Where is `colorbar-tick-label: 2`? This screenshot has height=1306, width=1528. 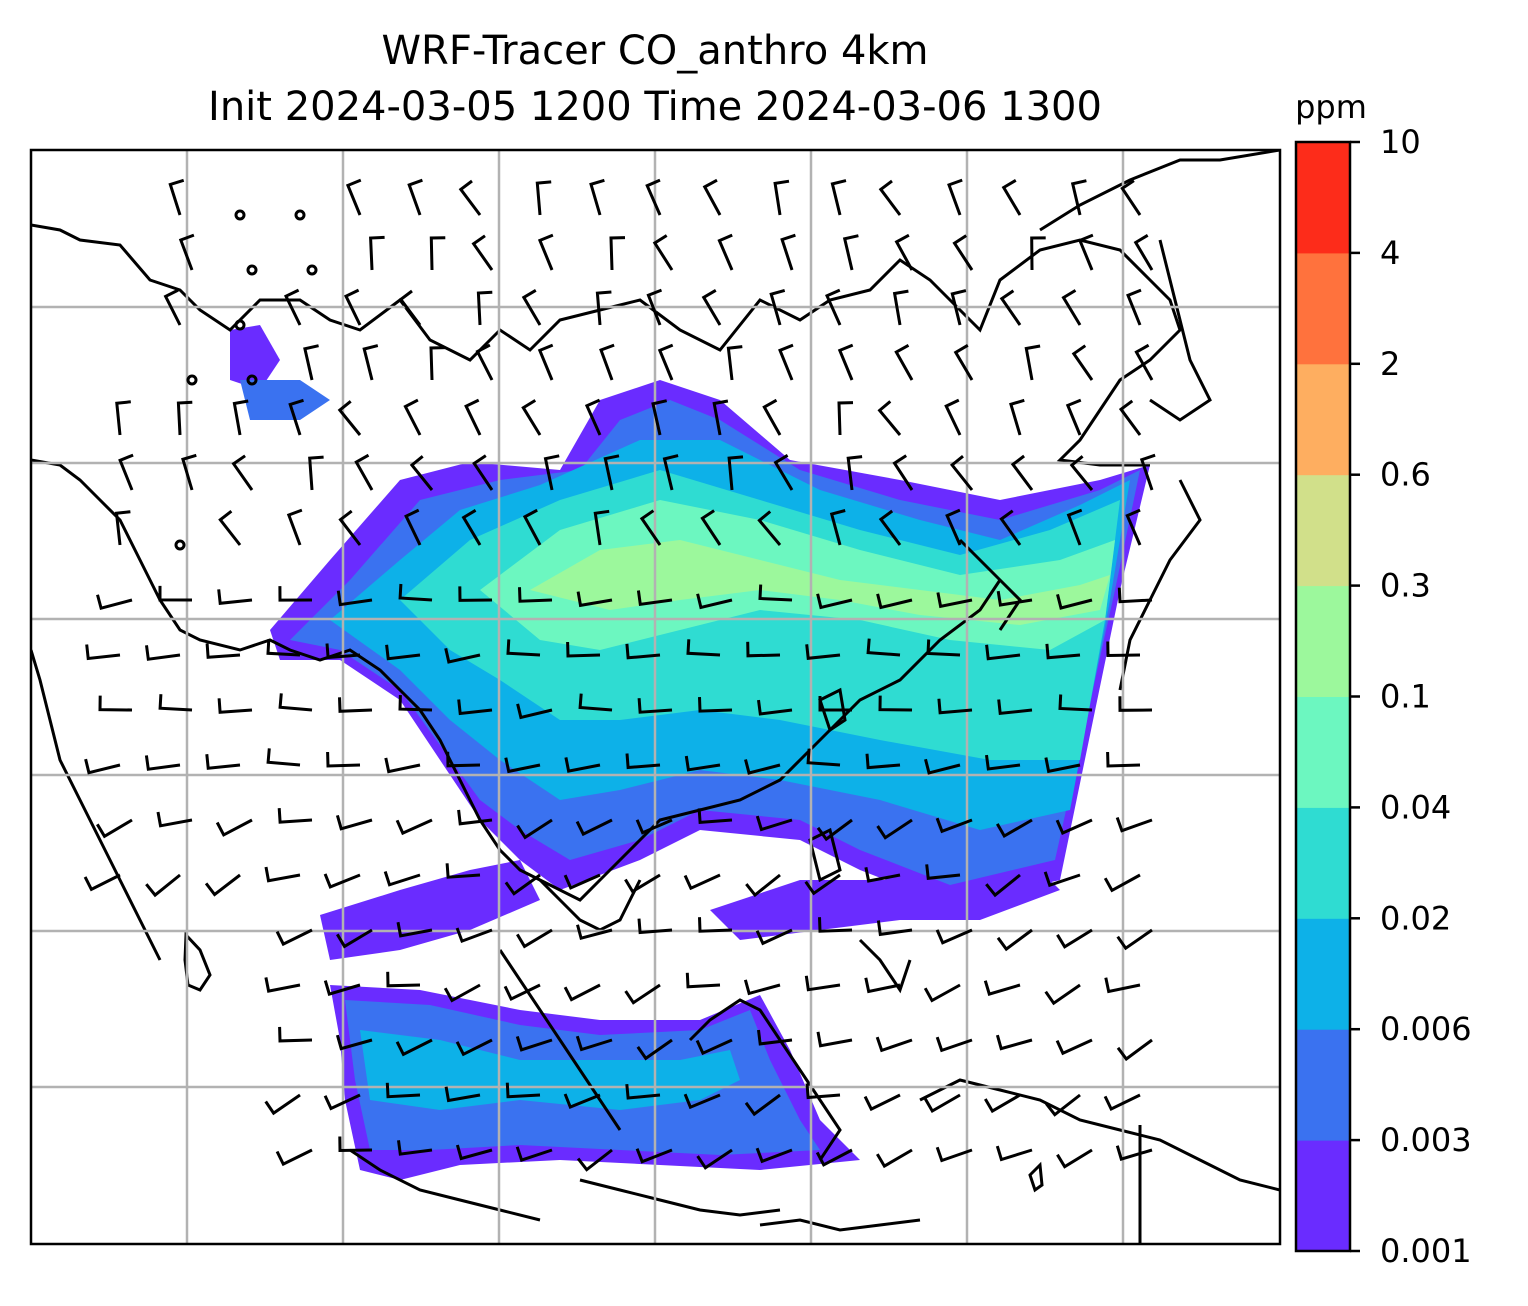 colorbar-tick-label: 2 is located at coordinates (1390, 364).